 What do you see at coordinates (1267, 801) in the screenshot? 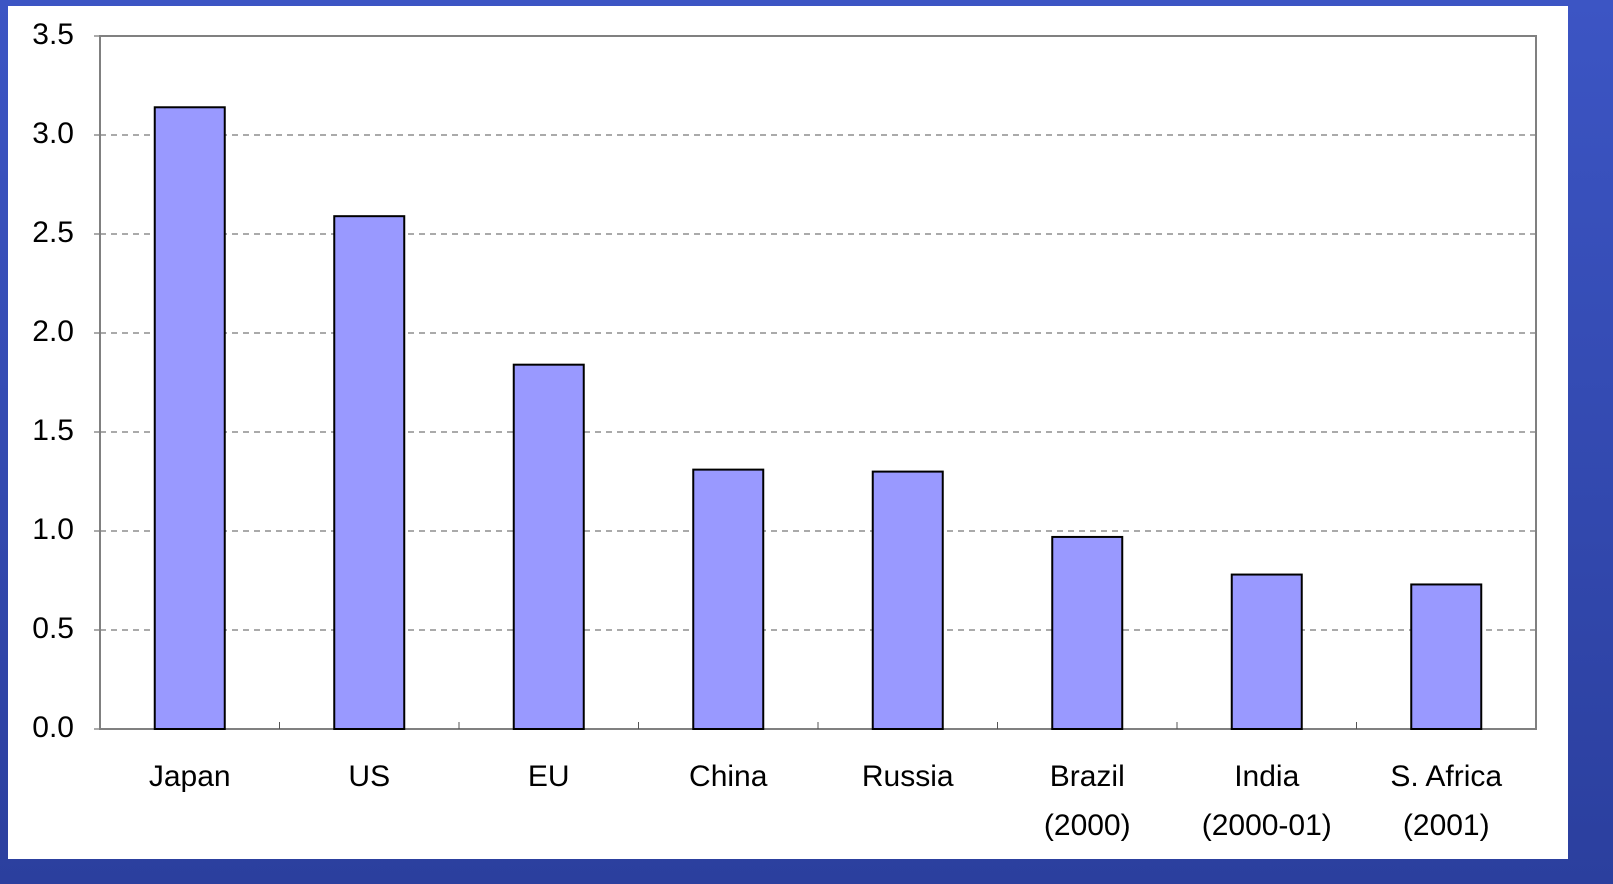
I see `x-tick-label: India (2000-01)` at bounding box center [1267, 801].